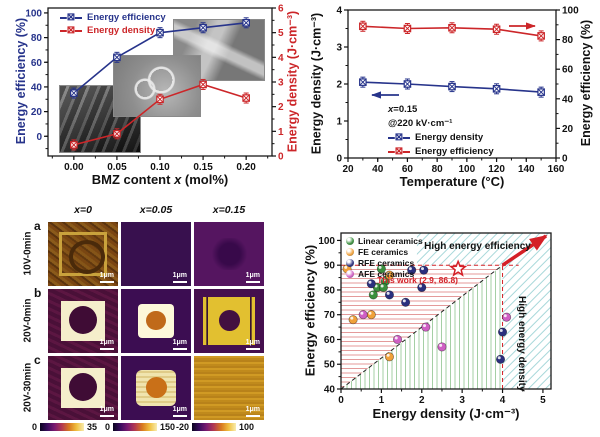 The width and height of the screenshot is (600, 437). Describe the element at coordinates (28, 253) in the screenshot. I see `pfm-row-label-10v-0min: 10V-0min` at that location.